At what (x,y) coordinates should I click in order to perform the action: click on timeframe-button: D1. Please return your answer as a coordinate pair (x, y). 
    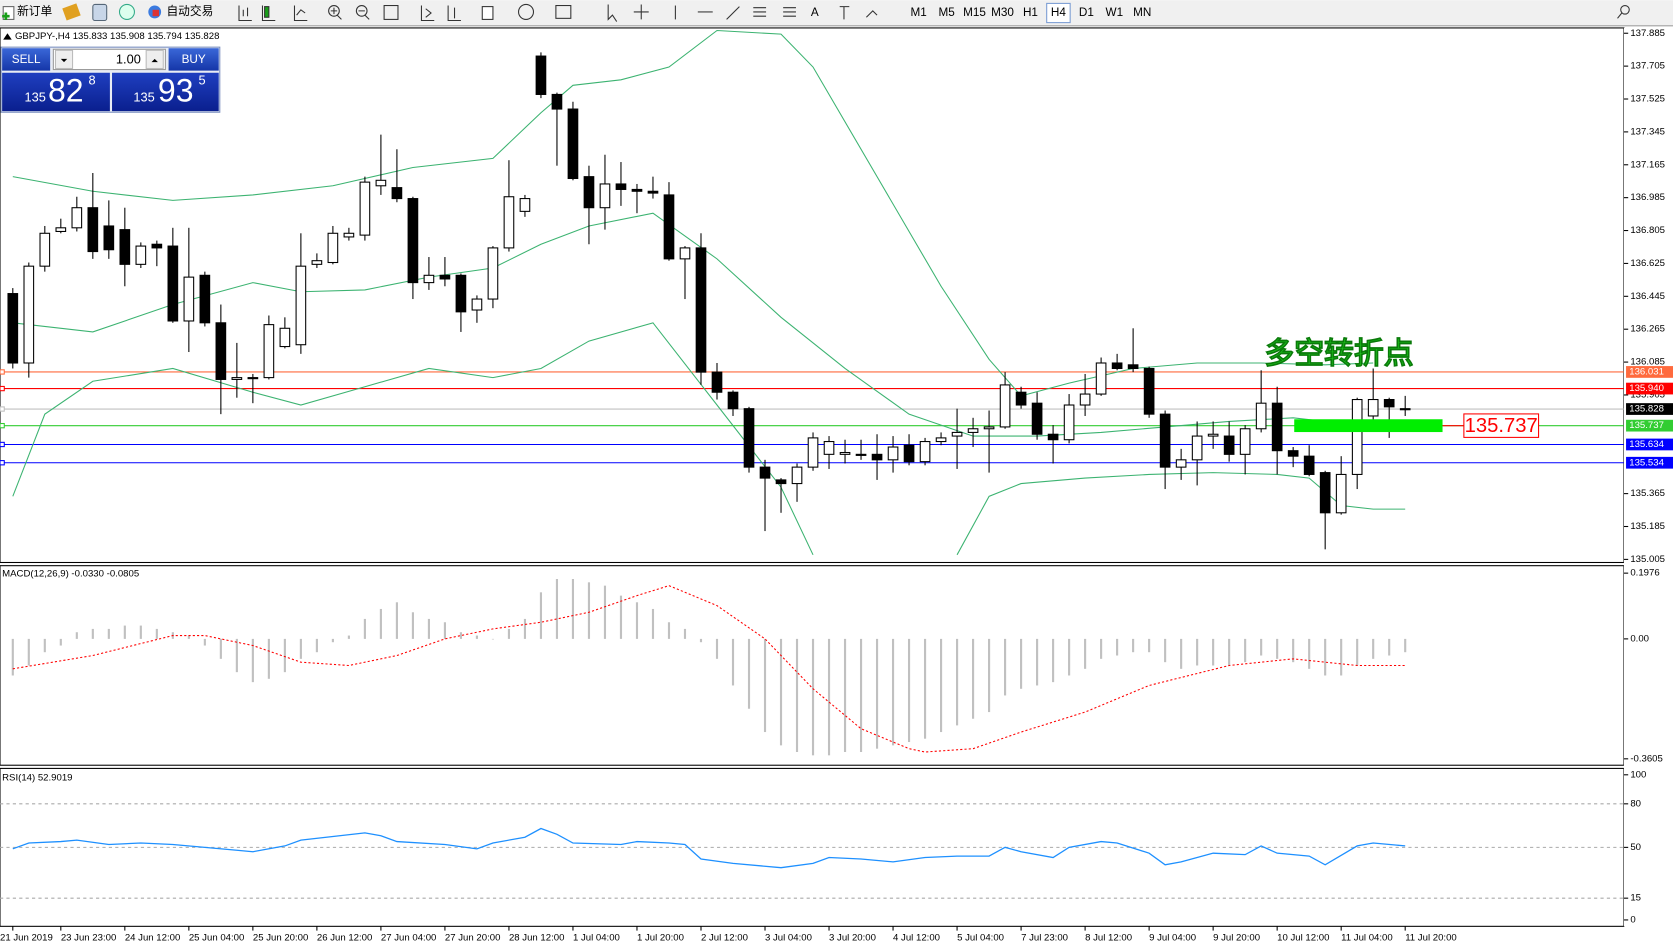
    Looking at the image, I should click on (1086, 12).